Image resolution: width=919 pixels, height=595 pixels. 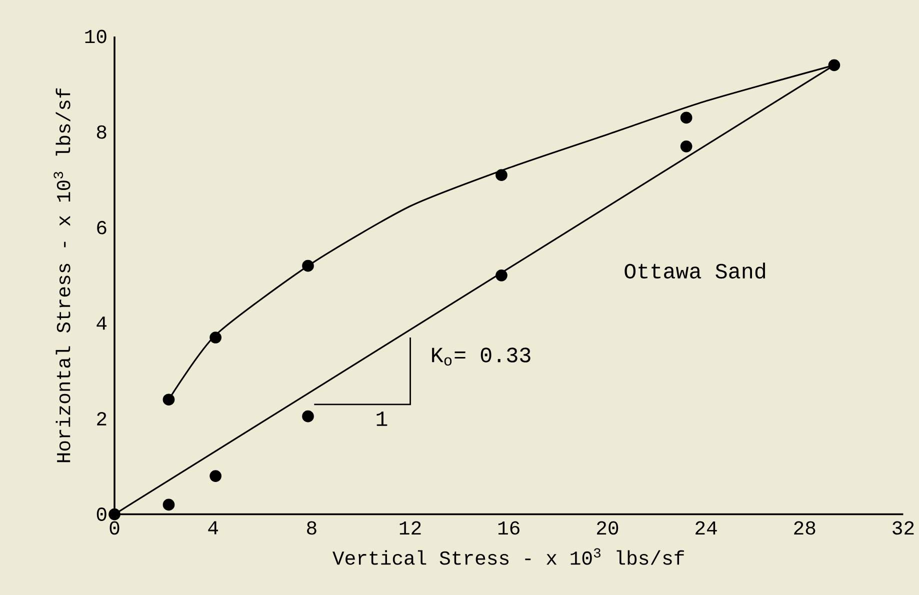 I want to click on annotation: K$_{o}$= 0.33, so click(x=481, y=357).